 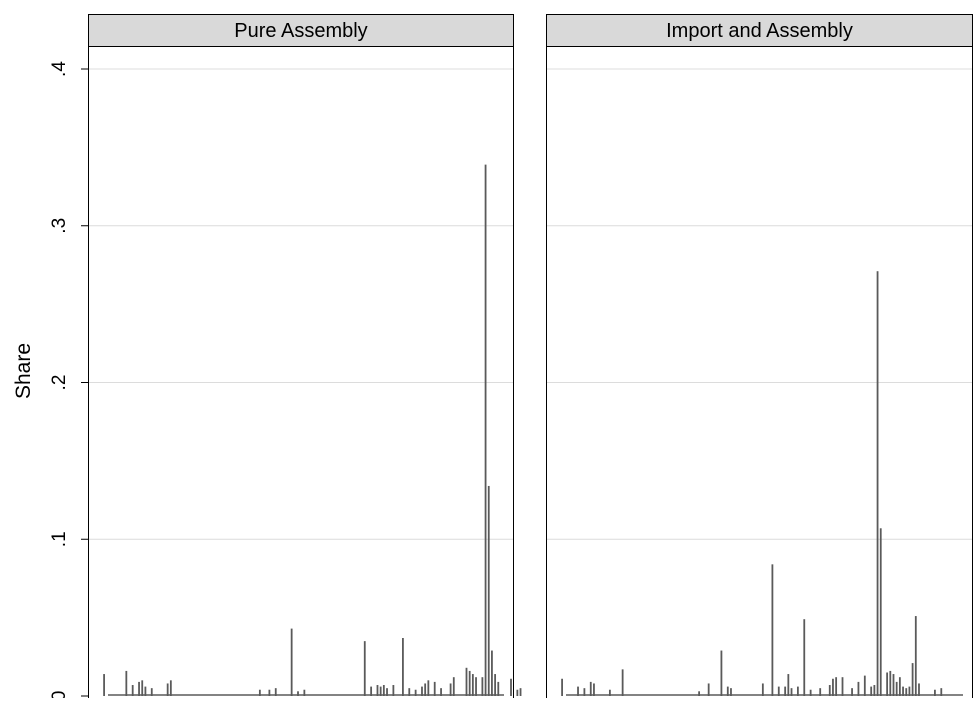 What do you see at coordinates (59, 226) in the screenshot?
I see `y-tick-label: .3` at bounding box center [59, 226].